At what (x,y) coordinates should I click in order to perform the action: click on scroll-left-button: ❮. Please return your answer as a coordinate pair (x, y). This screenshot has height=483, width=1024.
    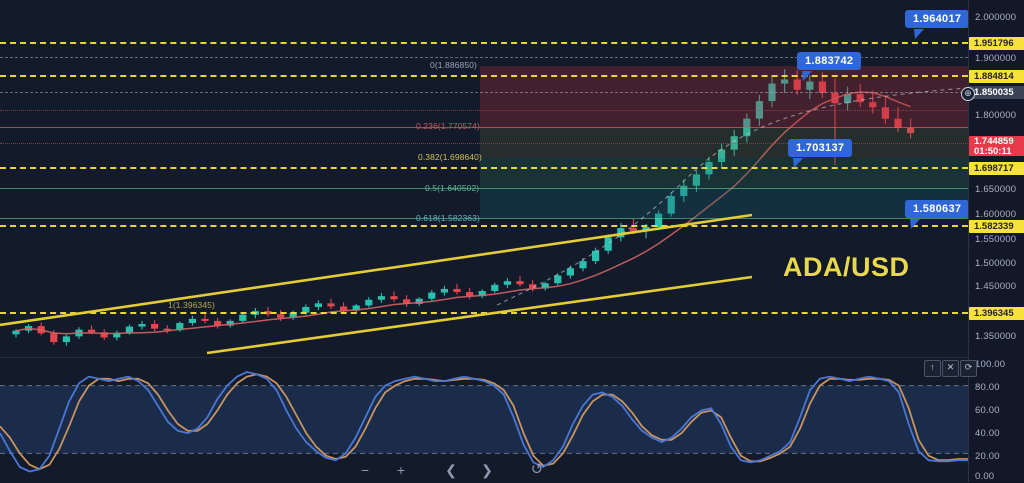
    Looking at the image, I should click on (451, 470).